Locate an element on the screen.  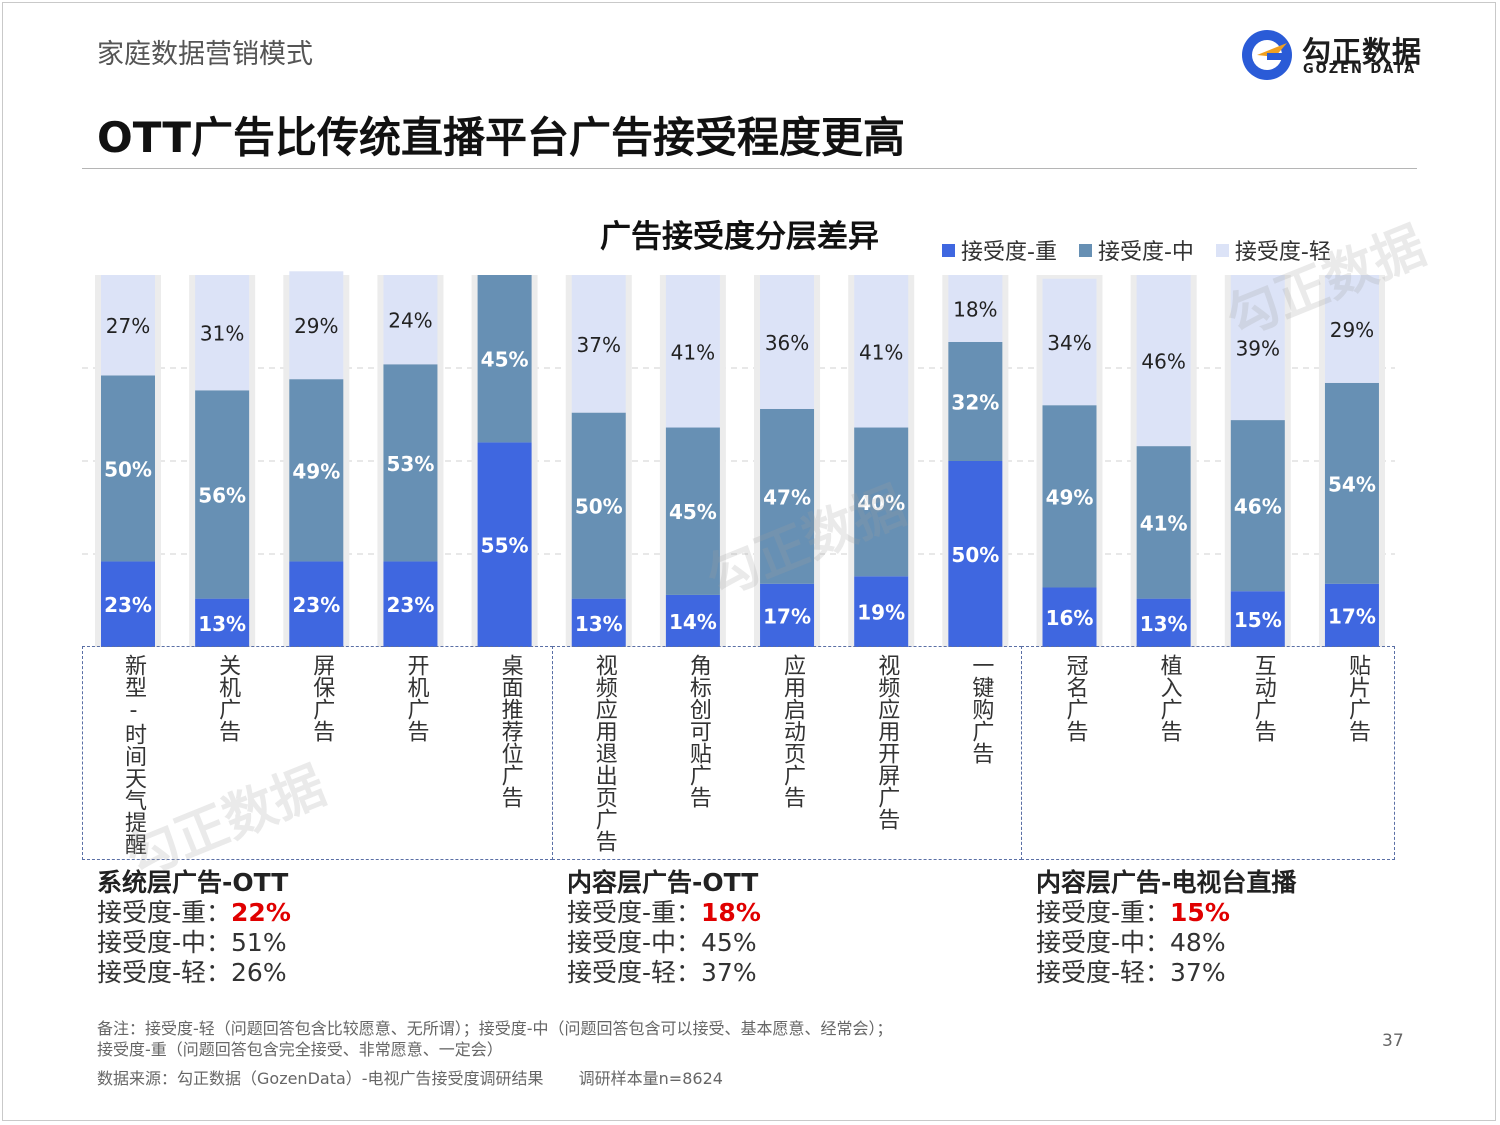
bar-data-label: 36% is located at coordinates (787, 343).